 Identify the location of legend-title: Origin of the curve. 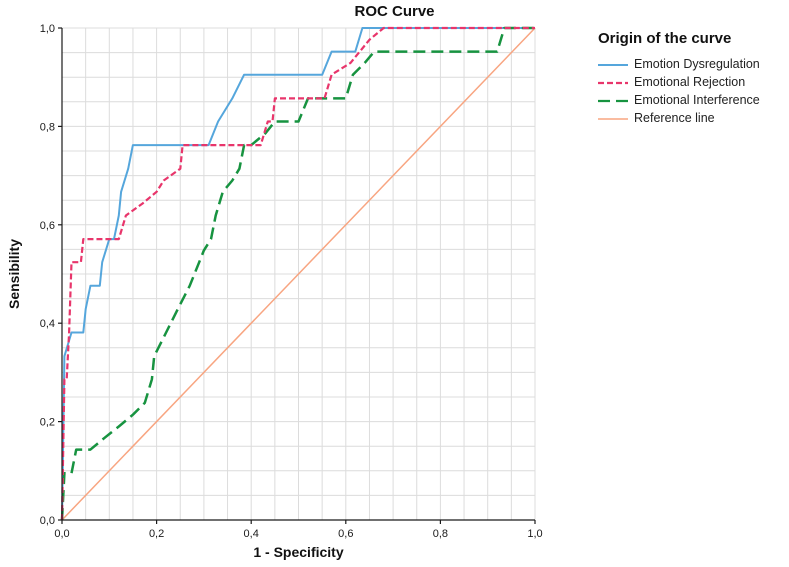
(665, 38).